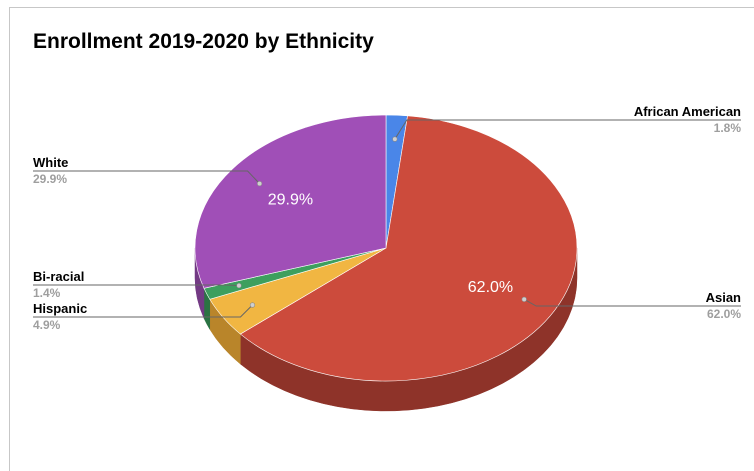  What do you see at coordinates (203, 41) in the screenshot?
I see `chart-title: Enrollment 2019-2020 by Ethnicity` at bounding box center [203, 41].